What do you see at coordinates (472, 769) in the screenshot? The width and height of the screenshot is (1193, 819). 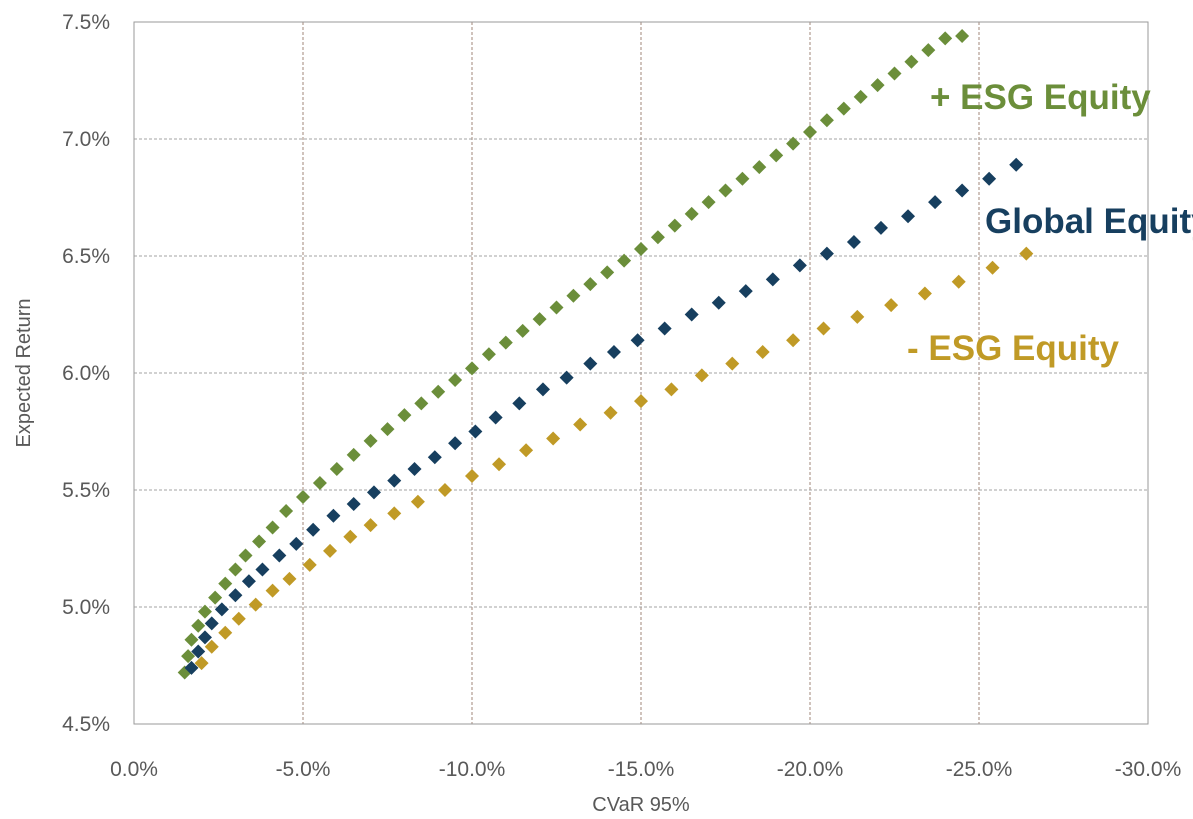 I see `x-tick-label: -10.0%` at bounding box center [472, 769].